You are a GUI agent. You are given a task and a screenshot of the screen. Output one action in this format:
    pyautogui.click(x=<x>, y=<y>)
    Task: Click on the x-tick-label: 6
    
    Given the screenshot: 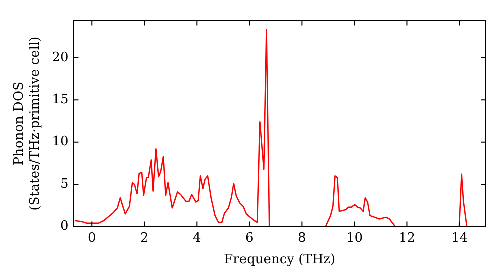 What is the action you would take?
    pyautogui.click(x=250, y=238)
    